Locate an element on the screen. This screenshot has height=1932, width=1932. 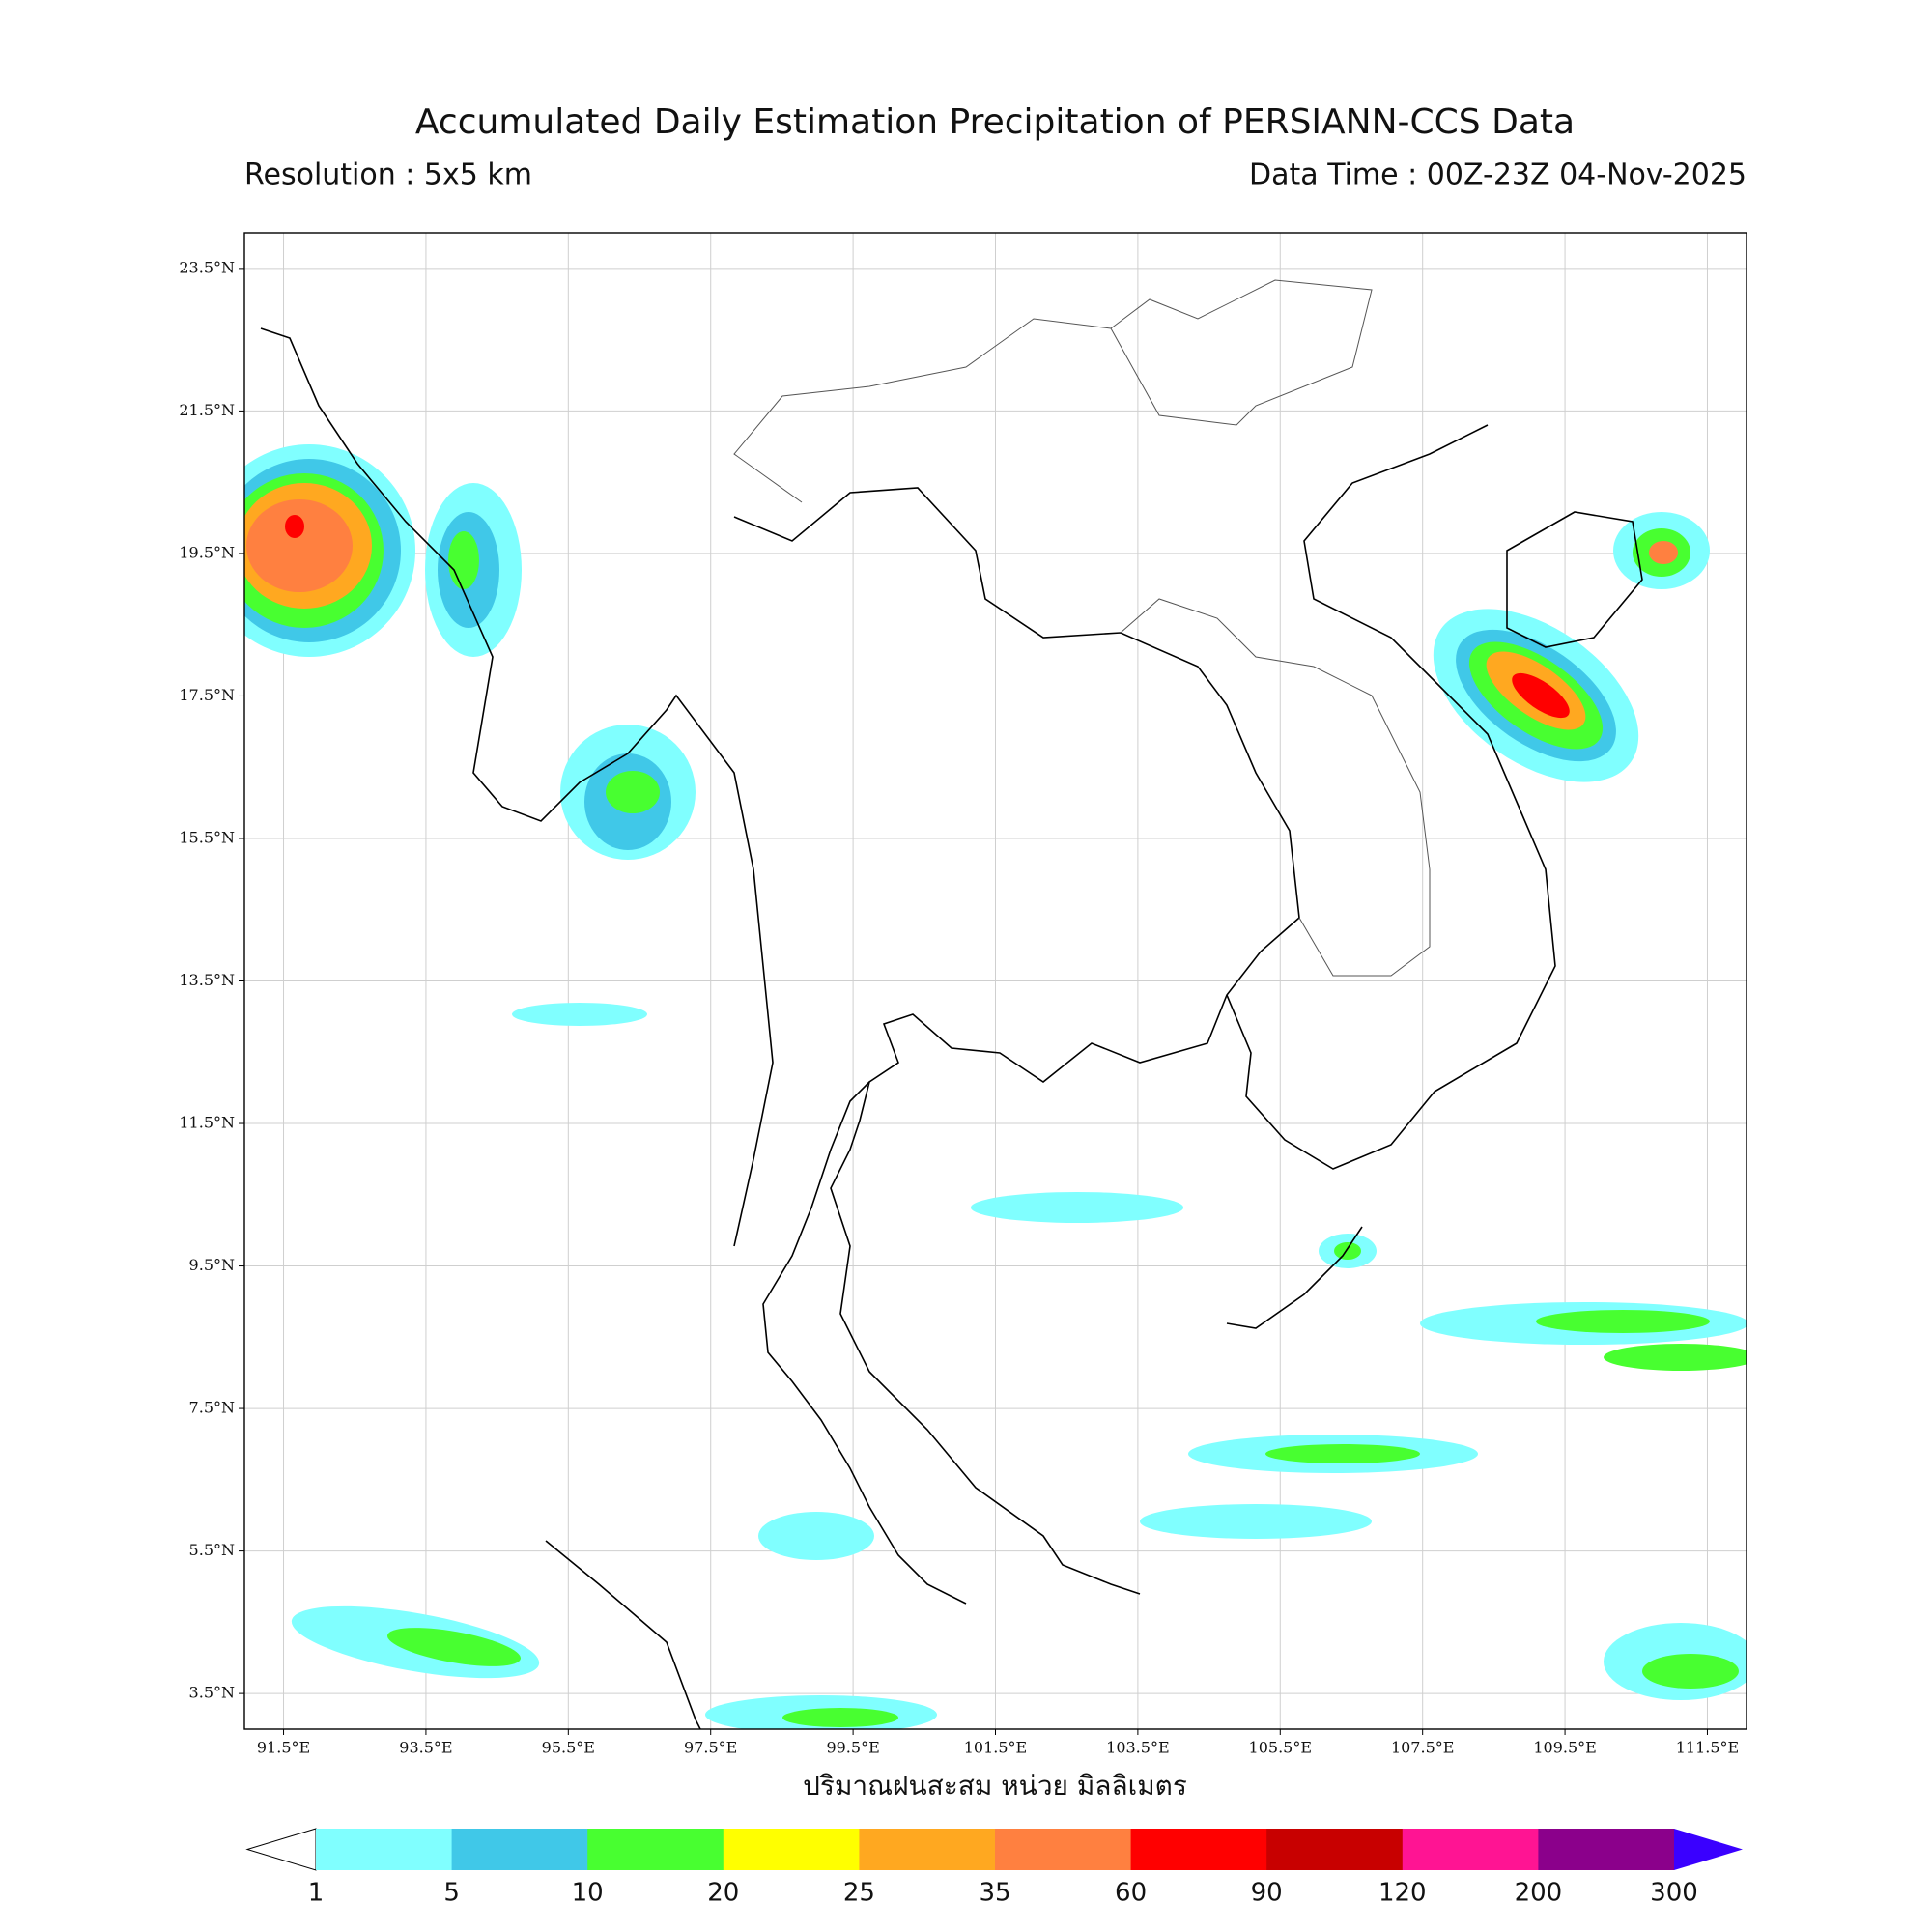
x-tick-label: 97.5°E is located at coordinates (710, 1748).